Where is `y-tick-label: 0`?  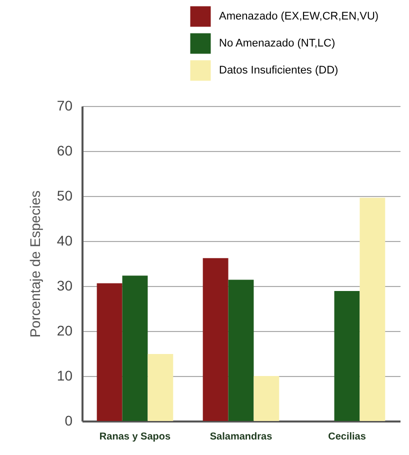 y-tick-label: 0 is located at coordinates (68, 420).